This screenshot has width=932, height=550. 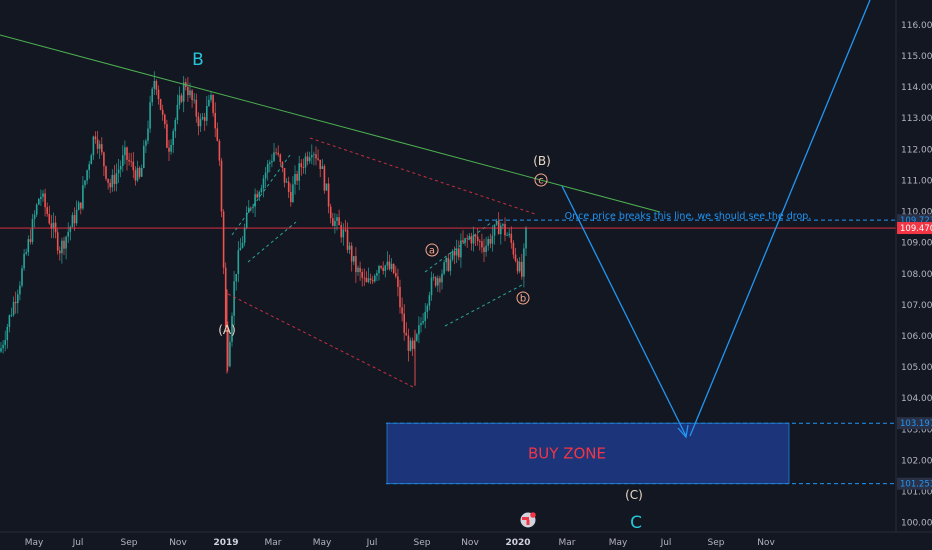 What do you see at coordinates (523, 299) in the screenshot?
I see `wave-label-b: b` at bounding box center [523, 299].